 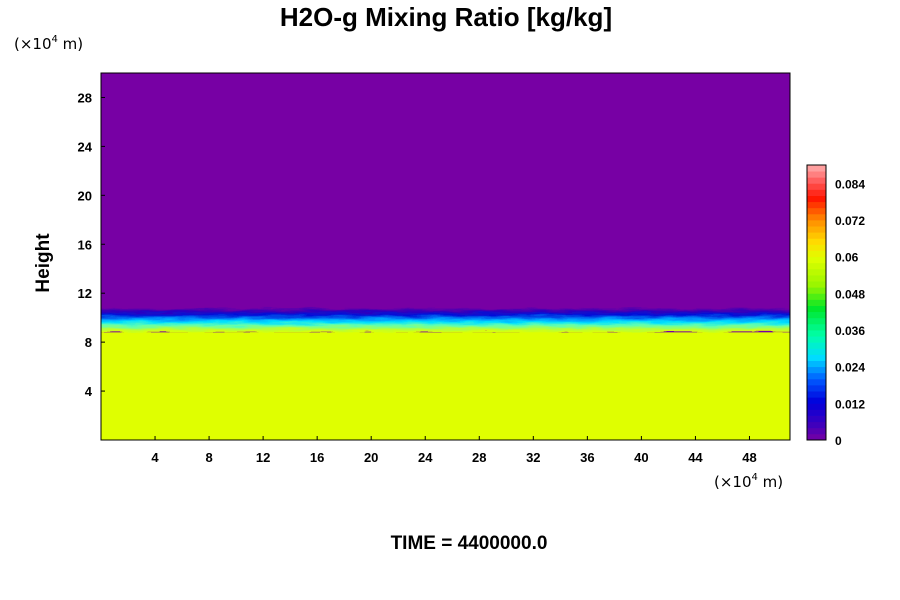 I want to click on y-axis-unit: (×104 m), so click(x=48, y=43).